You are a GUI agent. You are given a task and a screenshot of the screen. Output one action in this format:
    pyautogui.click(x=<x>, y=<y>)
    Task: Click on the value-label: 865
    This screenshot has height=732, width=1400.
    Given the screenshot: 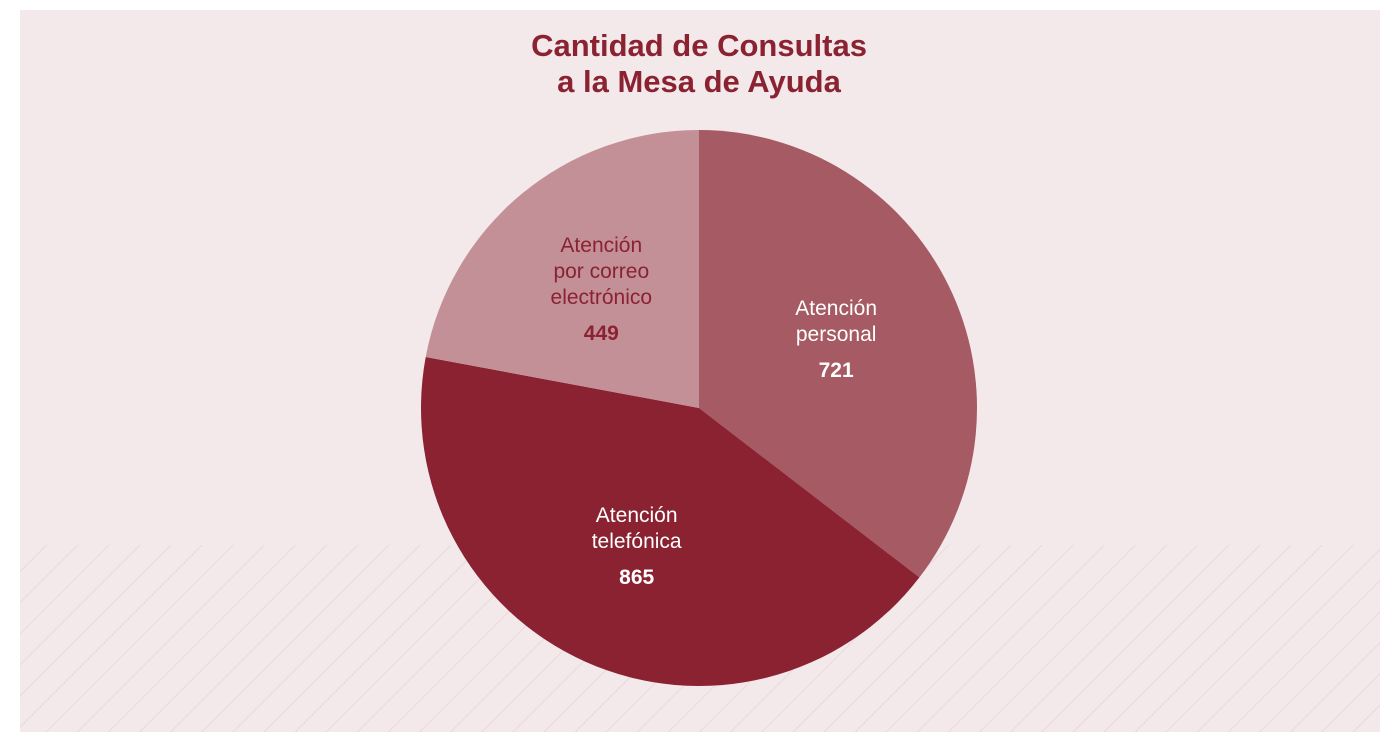 What is the action you would take?
    pyautogui.click(x=636, y=577)
    